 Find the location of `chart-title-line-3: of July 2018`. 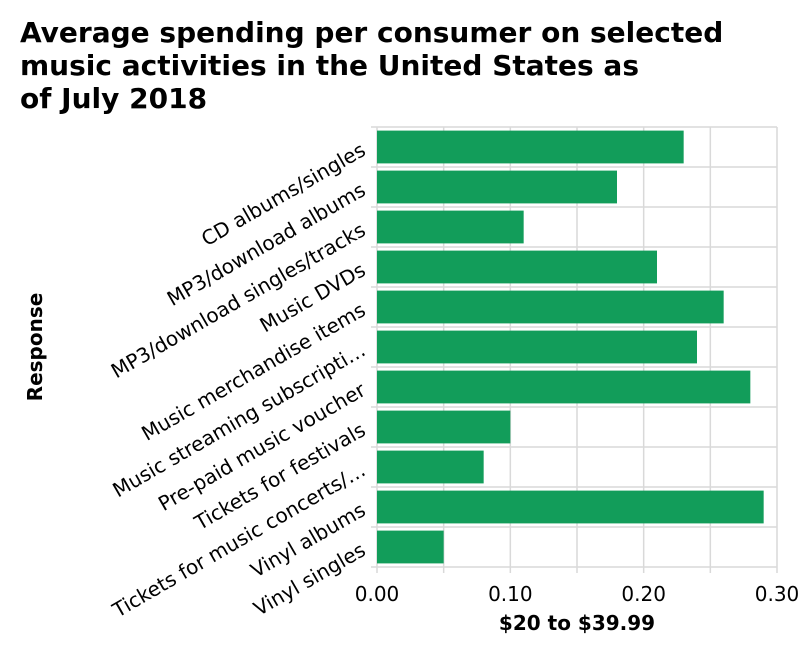

chart-title-line-3: of July 2018 is located at coordinates (113, 98).